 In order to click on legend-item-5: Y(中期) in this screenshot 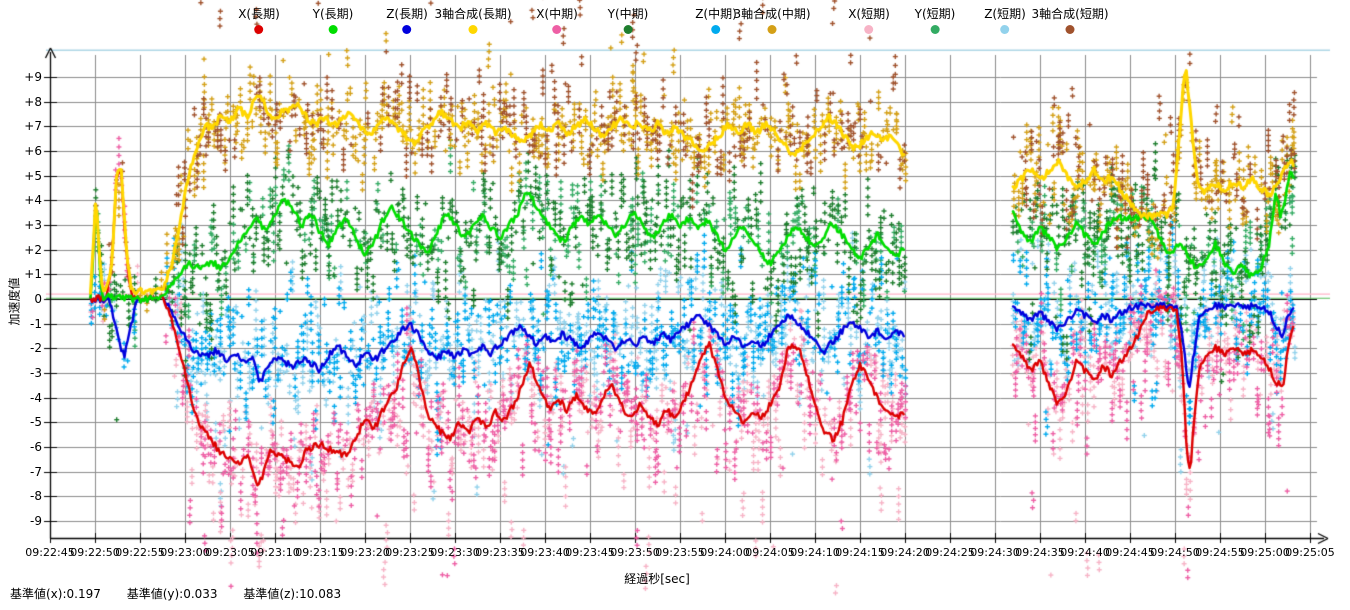, I will do `click(628, 21)`.